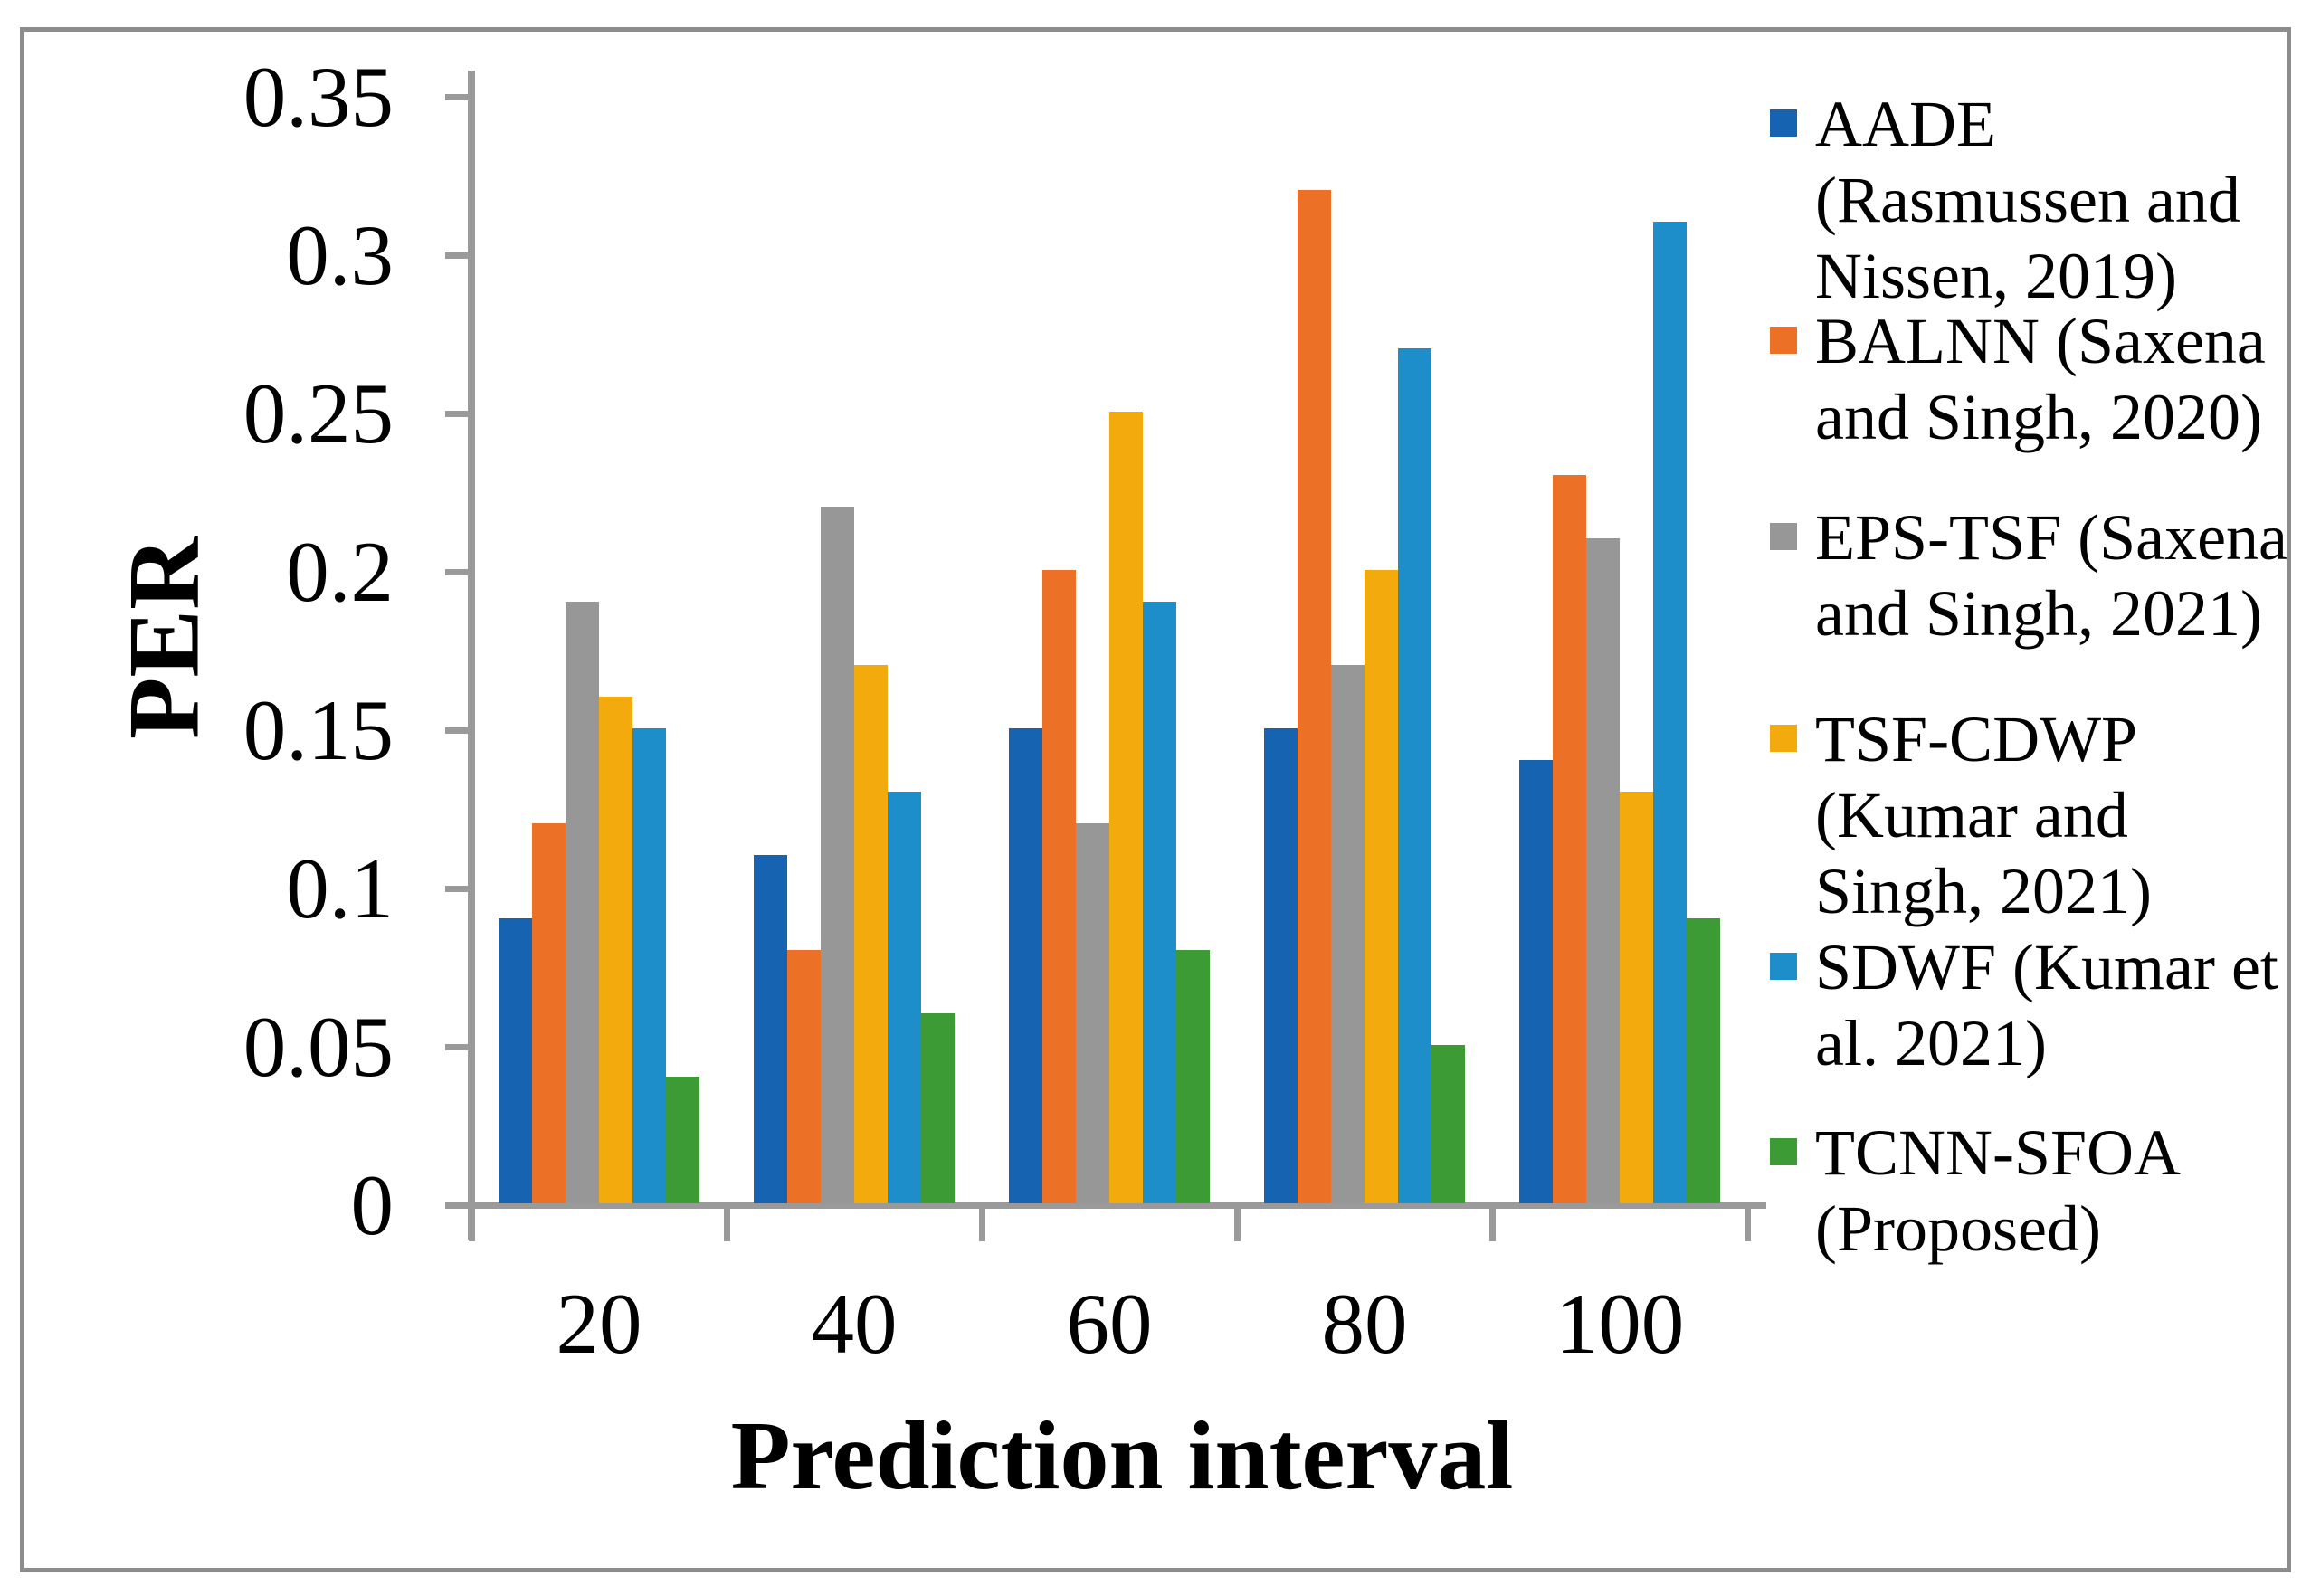 Image resolution: width=2311 pixels, height=1596 pixels. Describe the element at coordinates (458, 730) in the screenshot. I see `y-tick-0.15` at that location.